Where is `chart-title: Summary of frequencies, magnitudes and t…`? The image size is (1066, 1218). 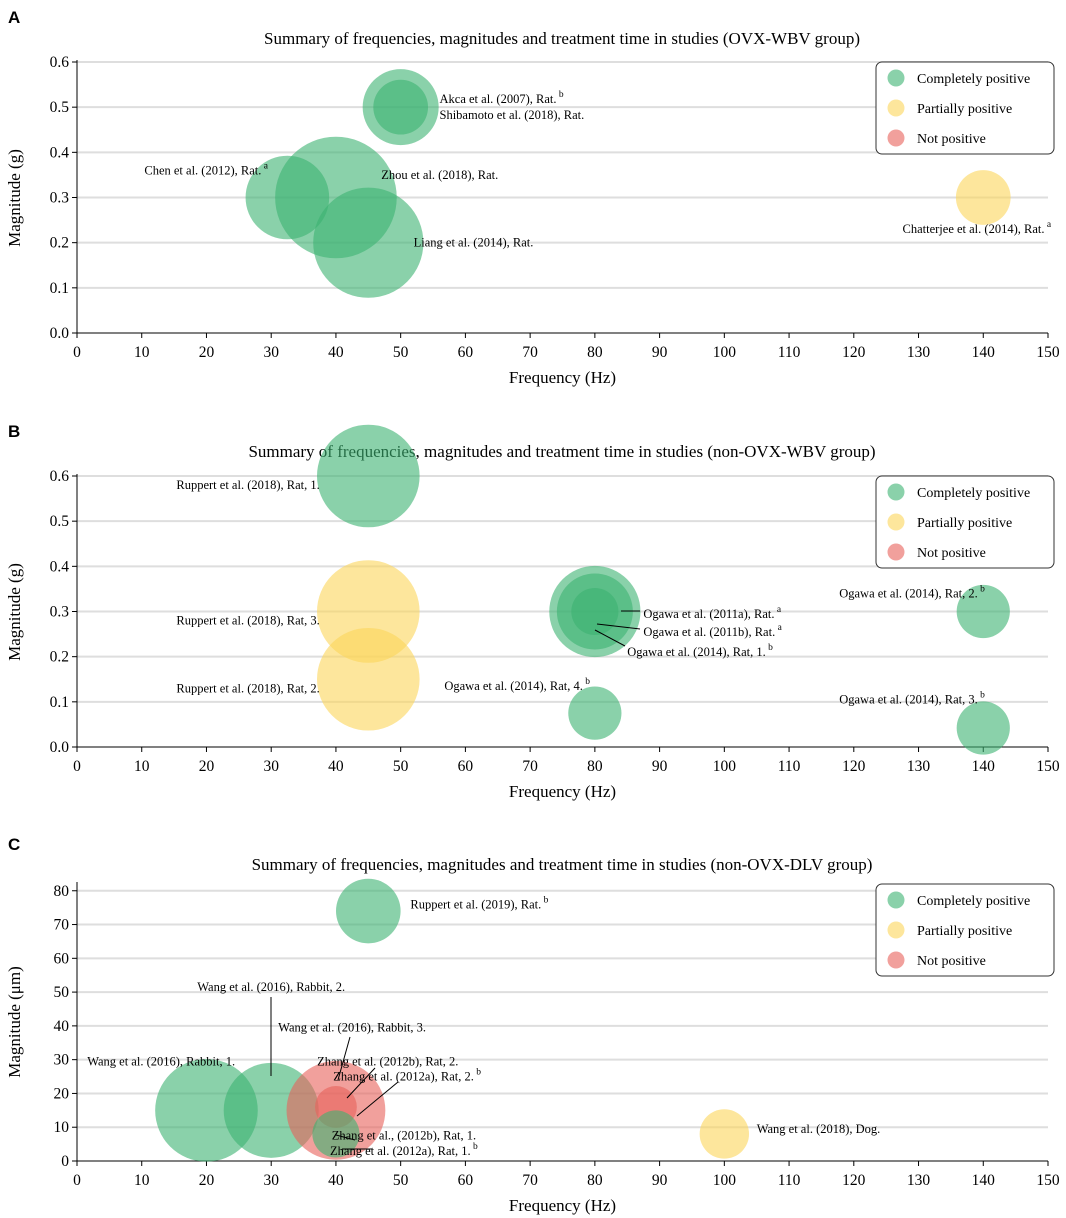 chart-title: Summary of frequencies, magnitudes and t… is located at coordinates (562, 38).